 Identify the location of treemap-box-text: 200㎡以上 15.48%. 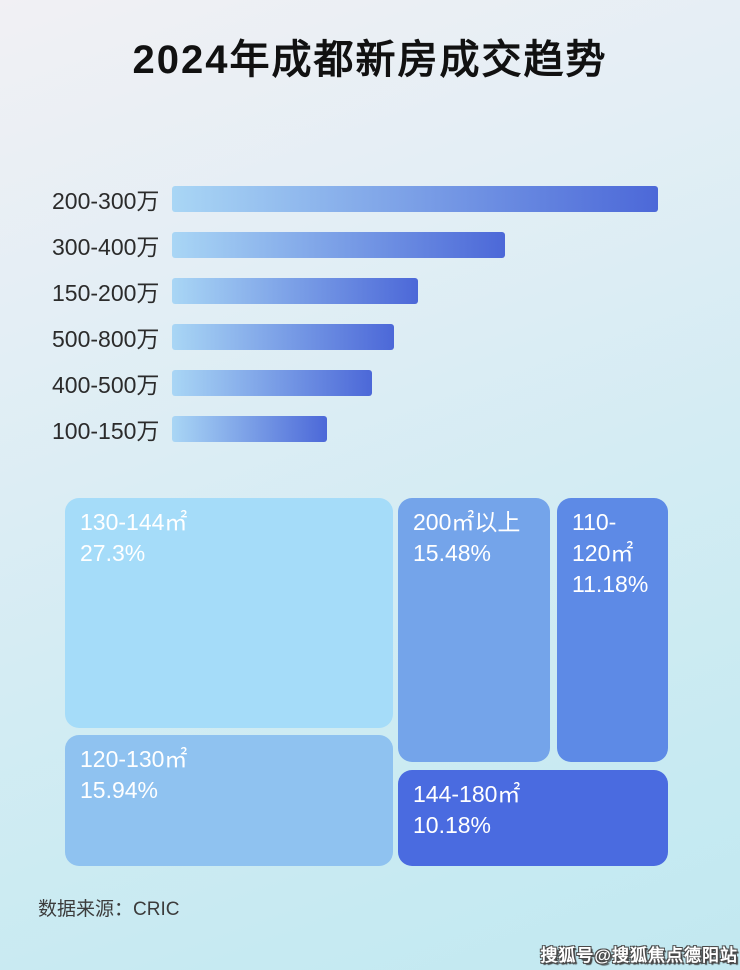
(474, 538).